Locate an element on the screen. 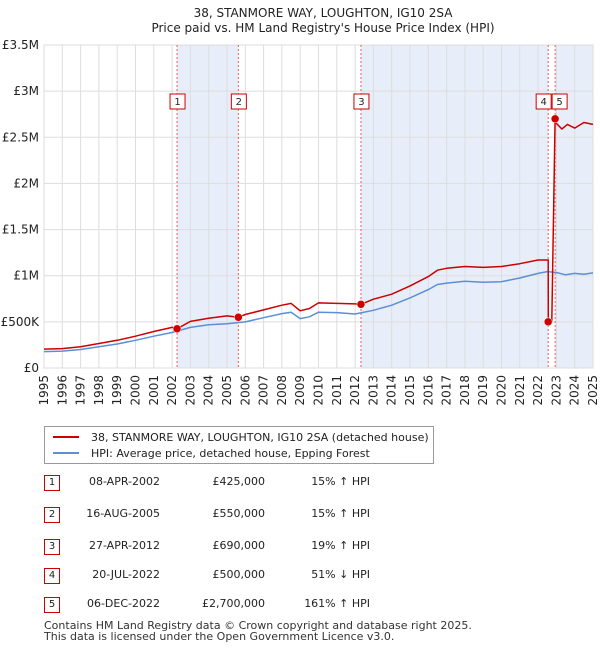 The image size is (600, 650). y-tick-label: £1.5M is located at coordinates (20, 230).